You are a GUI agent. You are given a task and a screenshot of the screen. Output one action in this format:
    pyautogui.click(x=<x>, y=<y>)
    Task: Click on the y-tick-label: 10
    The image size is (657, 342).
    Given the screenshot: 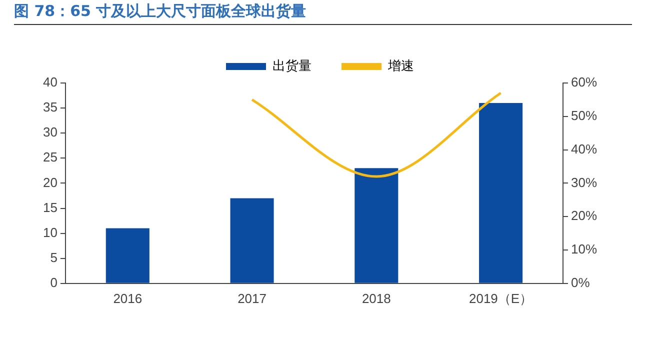 What is the action you would take?
    pyautogui.click(x=50, y=232)
    